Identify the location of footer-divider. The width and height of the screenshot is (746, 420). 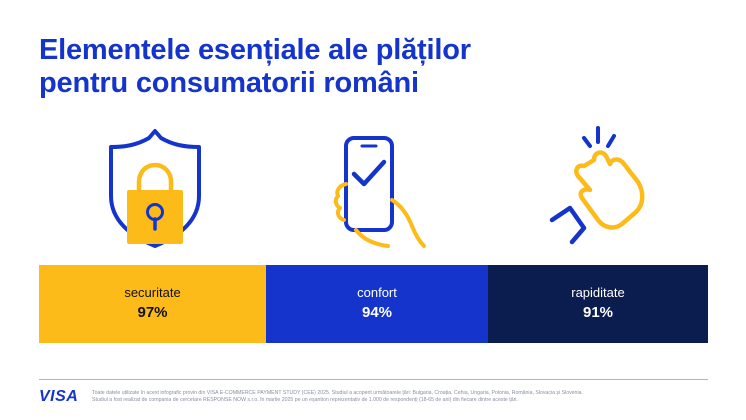
(373, 379).